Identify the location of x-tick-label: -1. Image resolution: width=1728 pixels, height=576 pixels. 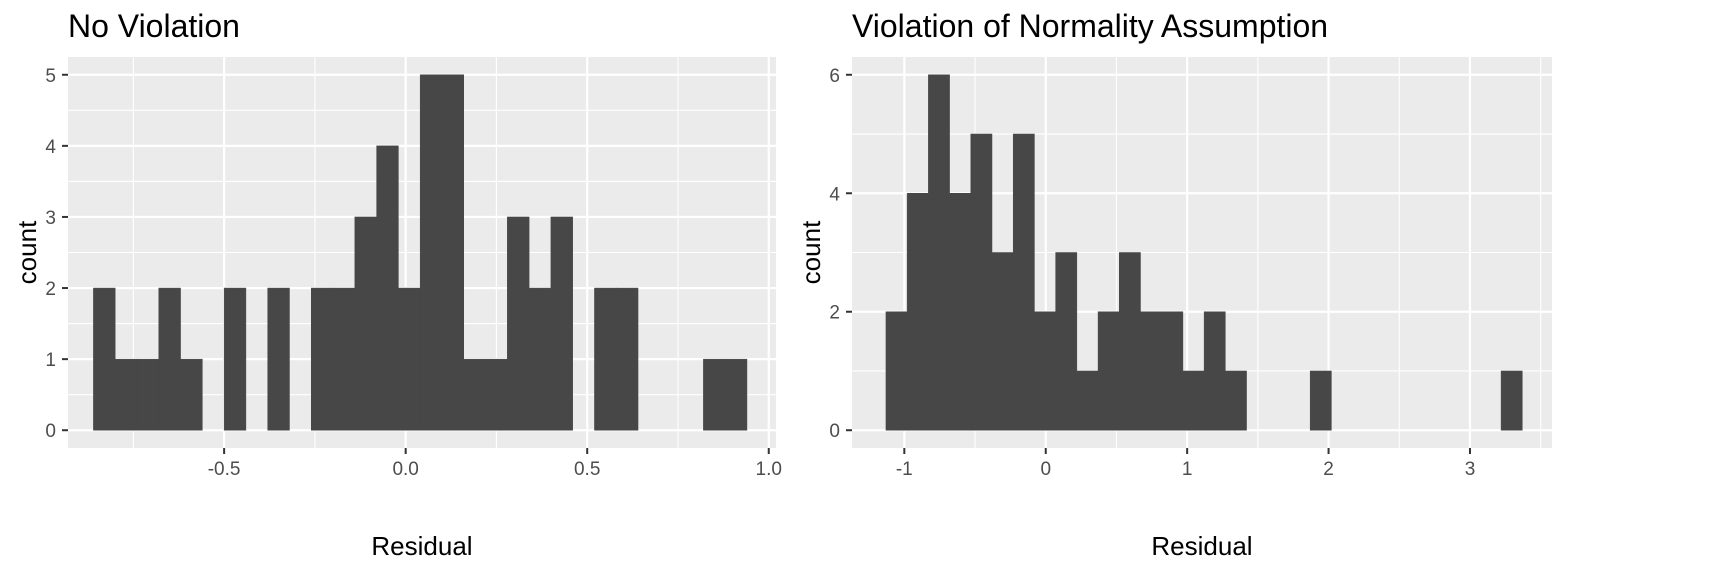
(904, 469).